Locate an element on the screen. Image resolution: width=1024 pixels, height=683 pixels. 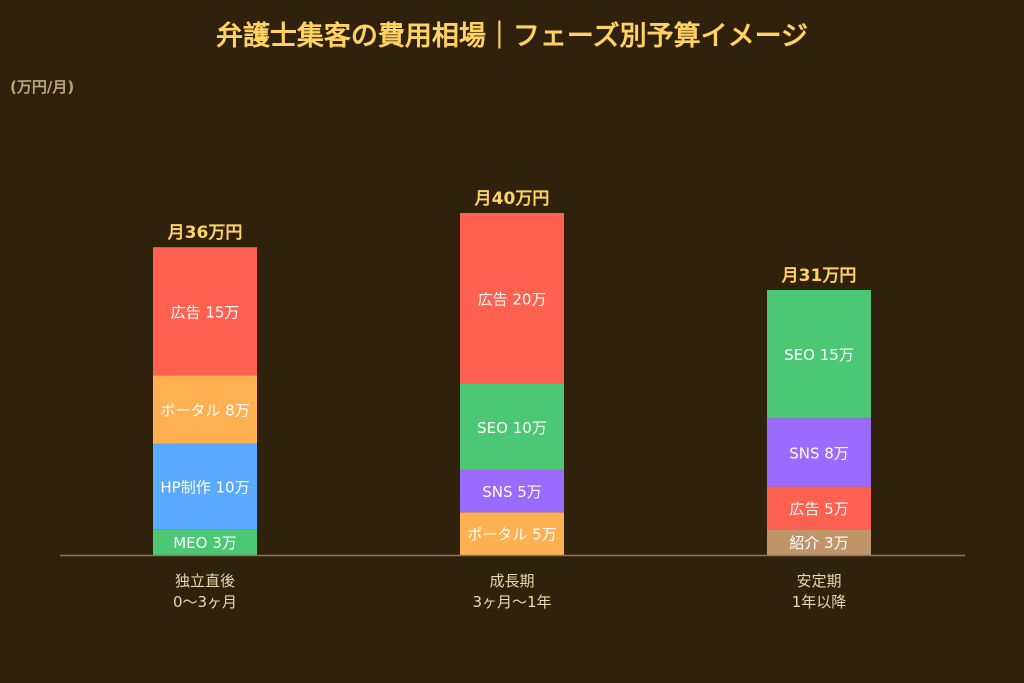
segment-label: ポータル 8万 is located at coordinates (204, 411).